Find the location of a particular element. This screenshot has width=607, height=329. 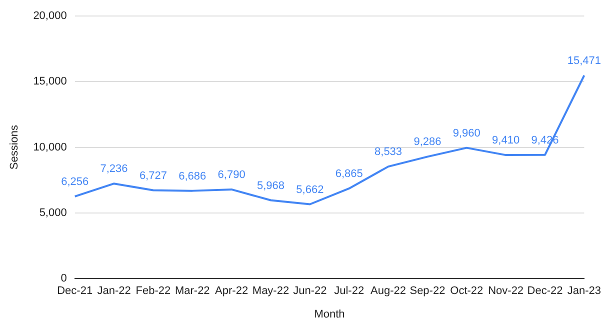

x-tick-label: Mar-22 is located at coordinates (192, 291).